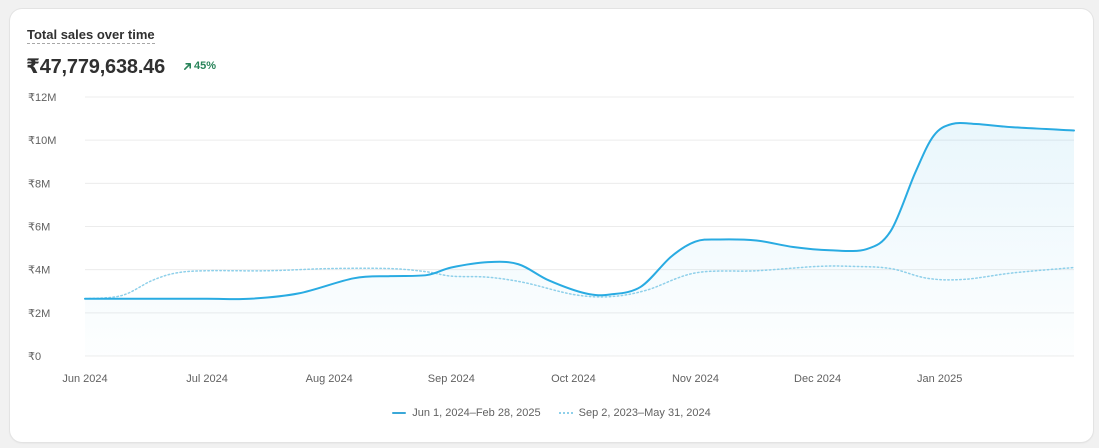  What do you see at coordinates (39, 314) in the screenshot?
I see `y-tick-label: ₹2M` at bounding box center [39, 314].